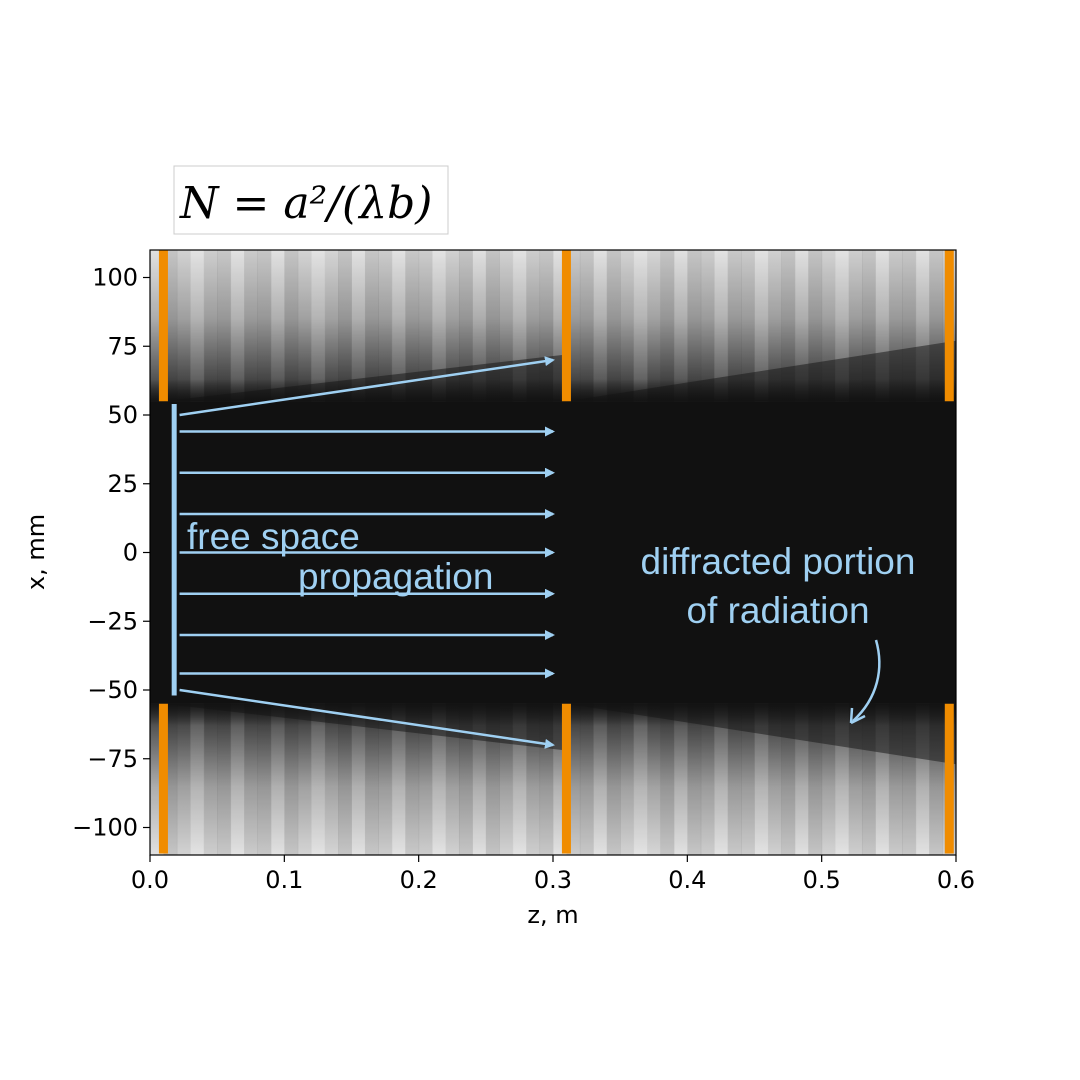 The width and height of the screenshot is (1080, 1080). Describe the element at coordinates (163, 325) in the screenshot. I see `mirror-1-top` at that location.